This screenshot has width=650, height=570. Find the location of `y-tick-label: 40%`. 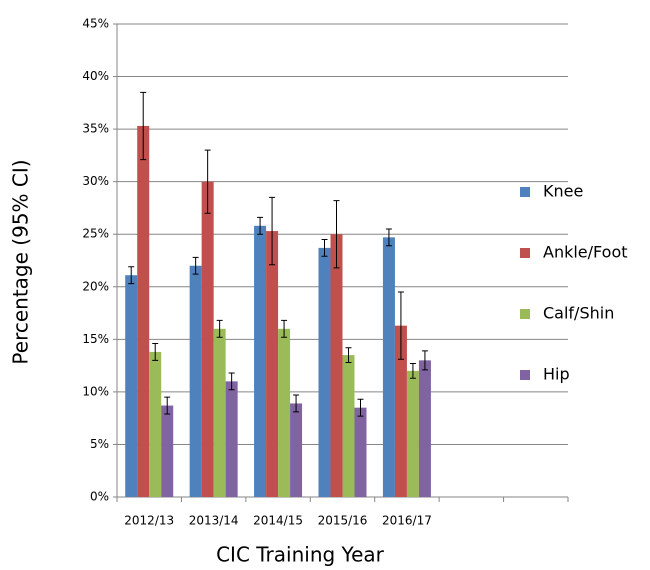

y-tick-label: 40% is located at coordinates (95, 76).